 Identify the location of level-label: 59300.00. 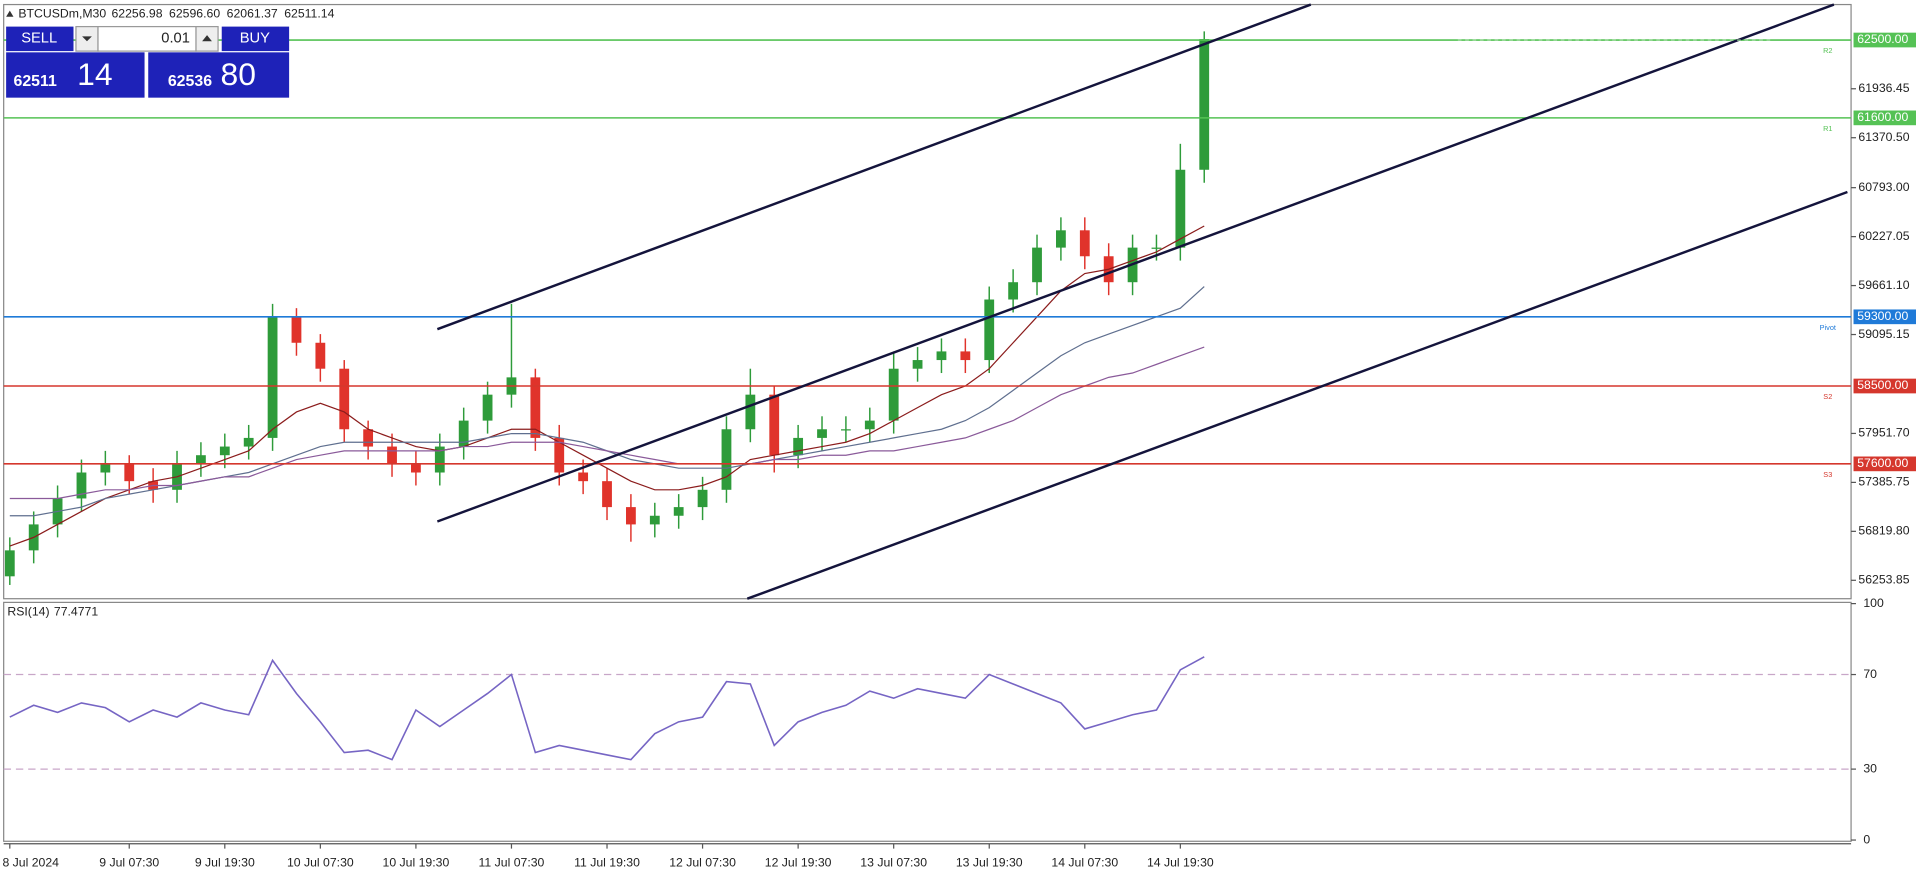
(1882, 316).